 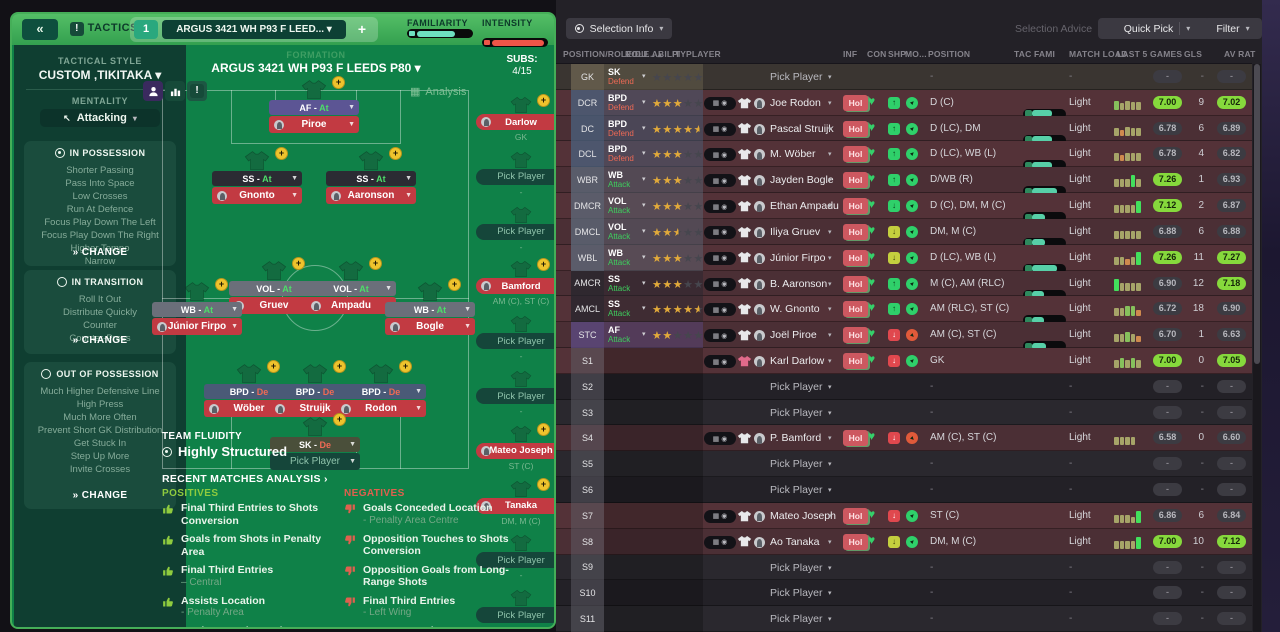 What do you see at coordinates (897, 54) in the screenshot?
I see `column-header-shp: SHP` at bounding box center [897, 54].